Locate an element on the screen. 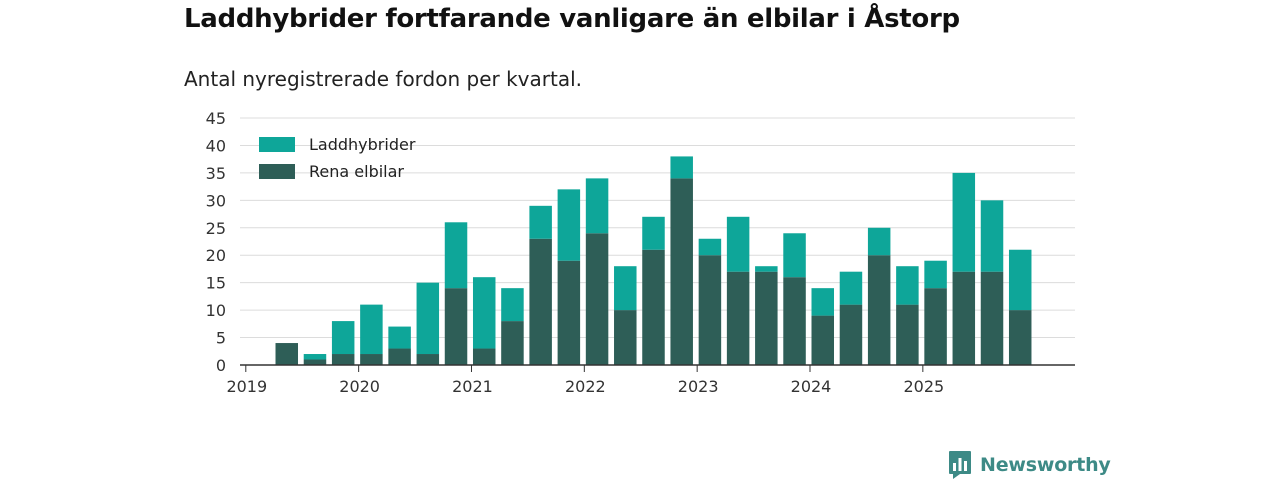  brand-name: Newsworthy is located at coordinates (1045, 465).